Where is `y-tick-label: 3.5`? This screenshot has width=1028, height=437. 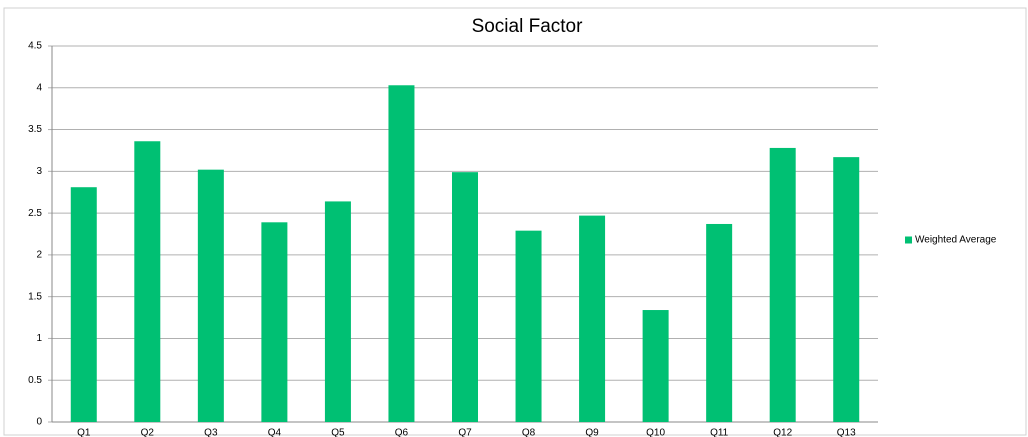 y-tick-label: 3.5 is located at coordinates (35, 129).